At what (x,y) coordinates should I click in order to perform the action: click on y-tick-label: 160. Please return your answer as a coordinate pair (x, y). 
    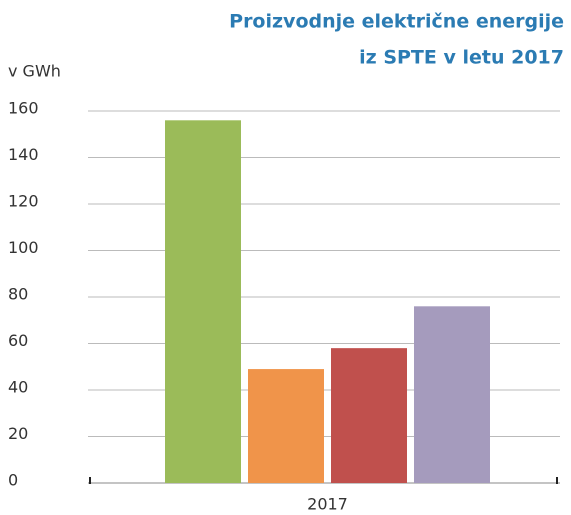
    Looking at the image, I should click on (23, 108).